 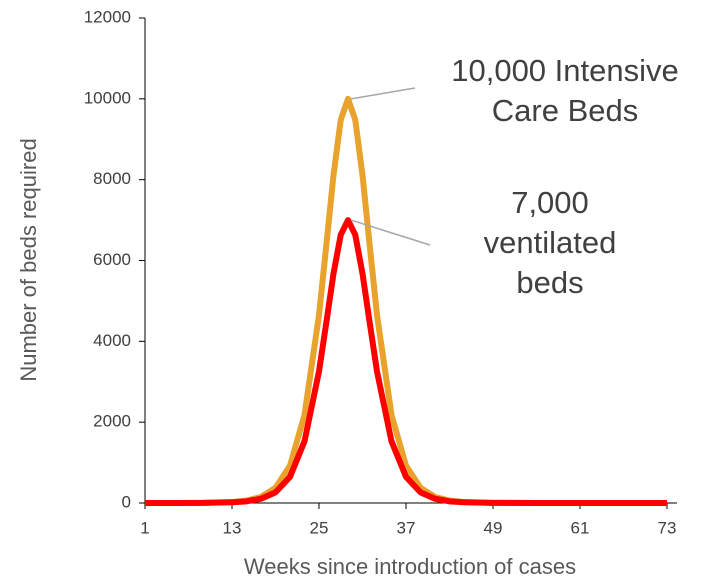 I want to click on x-tick-label: 49, so click(x=493, y=527).